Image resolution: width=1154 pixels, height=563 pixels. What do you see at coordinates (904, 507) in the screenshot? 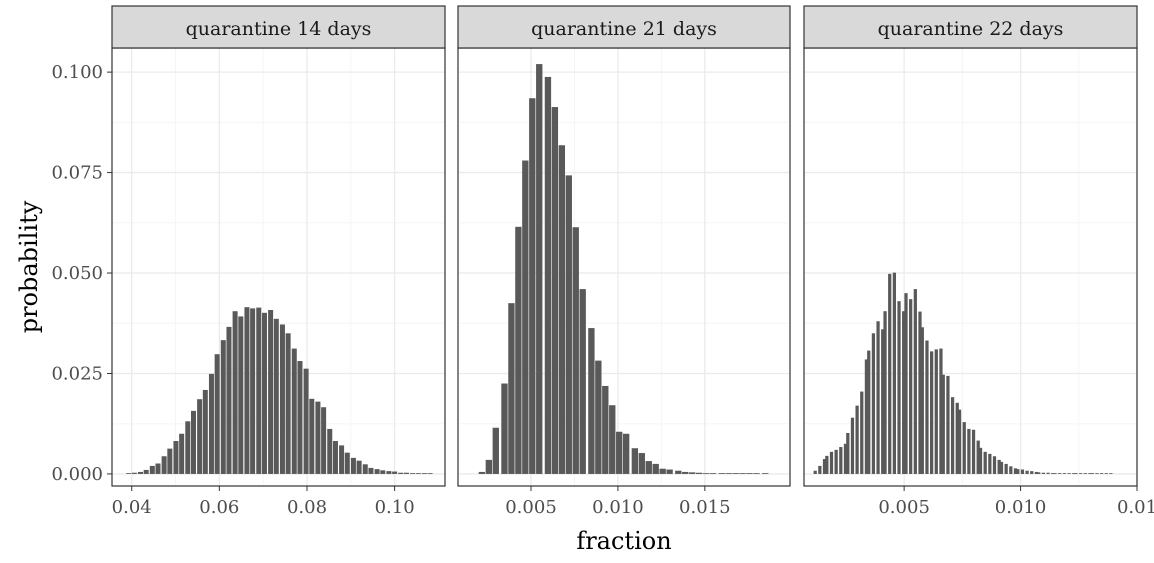
I see `x-tick-label: 0.005` at bounding box center [904, 507].